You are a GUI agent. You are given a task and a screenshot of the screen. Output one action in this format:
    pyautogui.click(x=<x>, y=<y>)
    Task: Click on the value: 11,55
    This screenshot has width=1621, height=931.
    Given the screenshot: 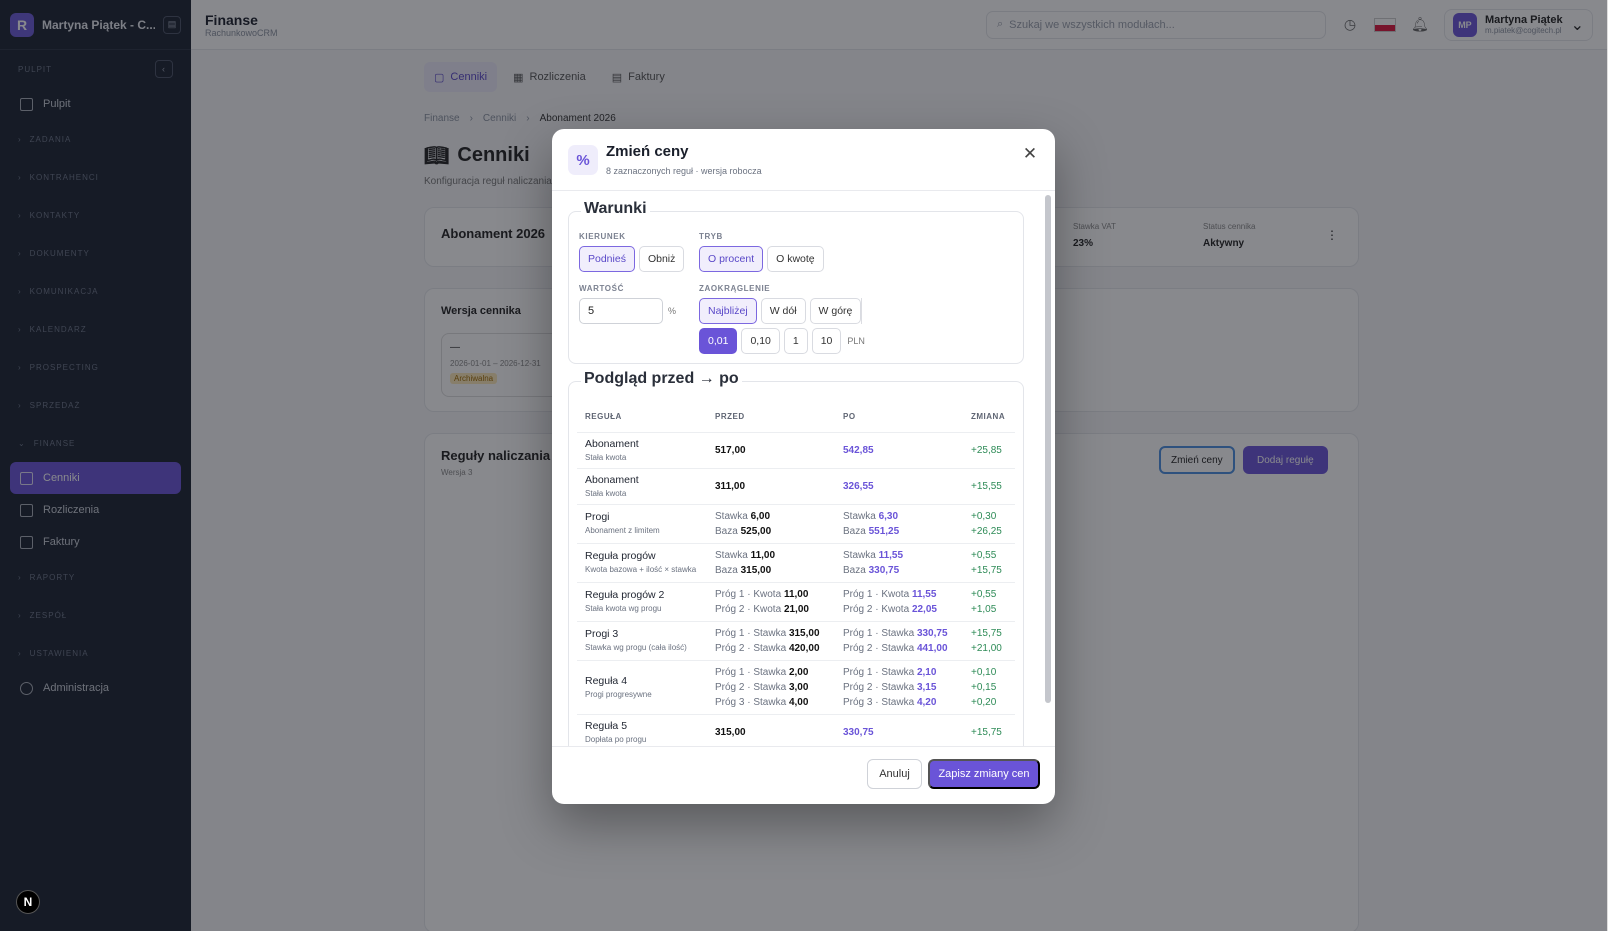 What is the action you would take?
    pyautogui.click(x=891, y=555)
    